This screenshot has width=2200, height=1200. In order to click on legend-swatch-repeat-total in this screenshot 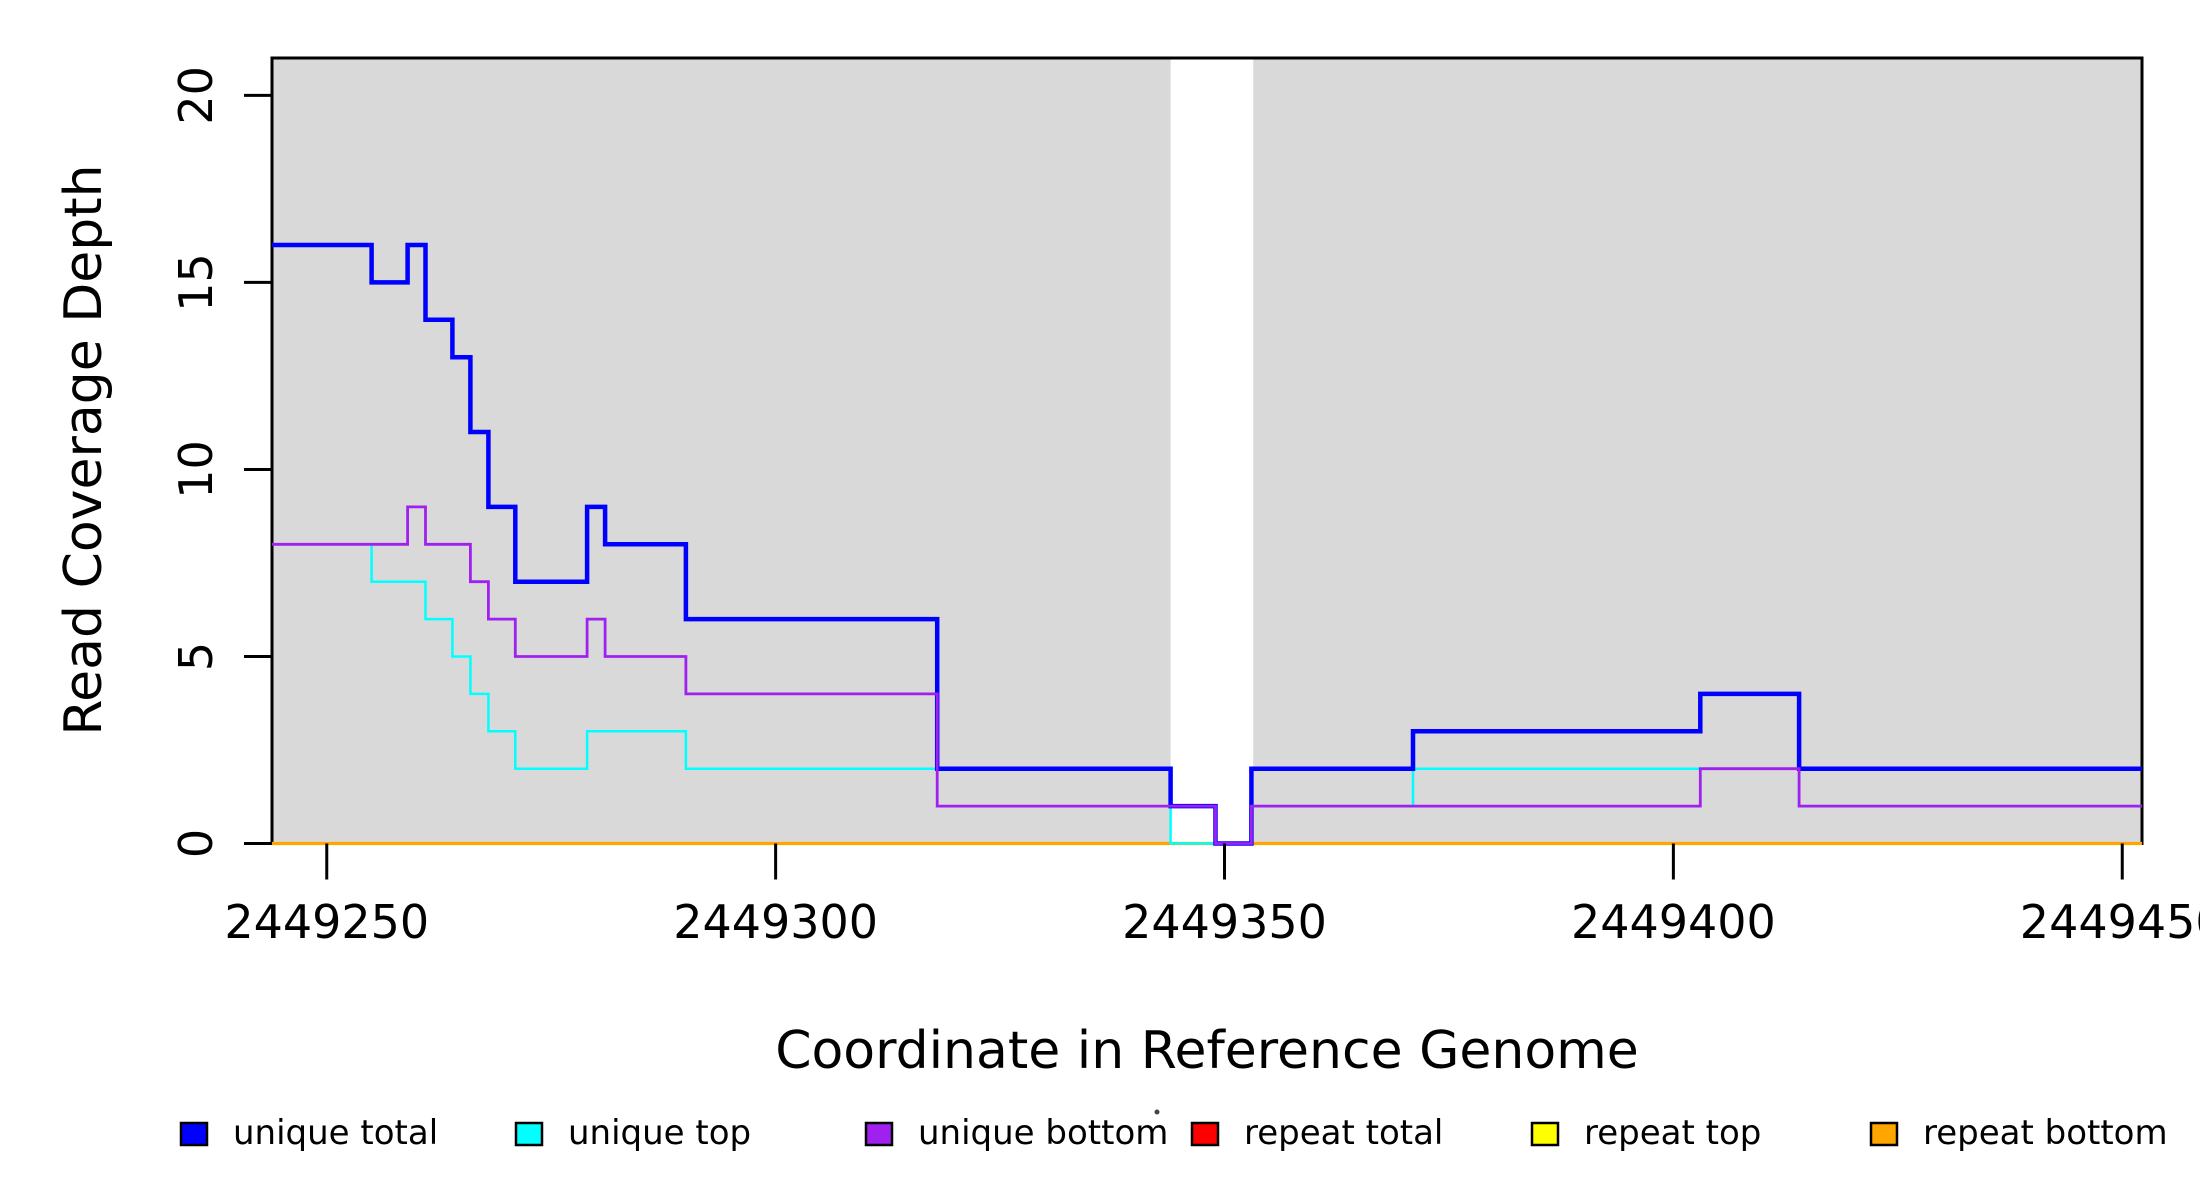, I will do `click(1205, 1134)`.